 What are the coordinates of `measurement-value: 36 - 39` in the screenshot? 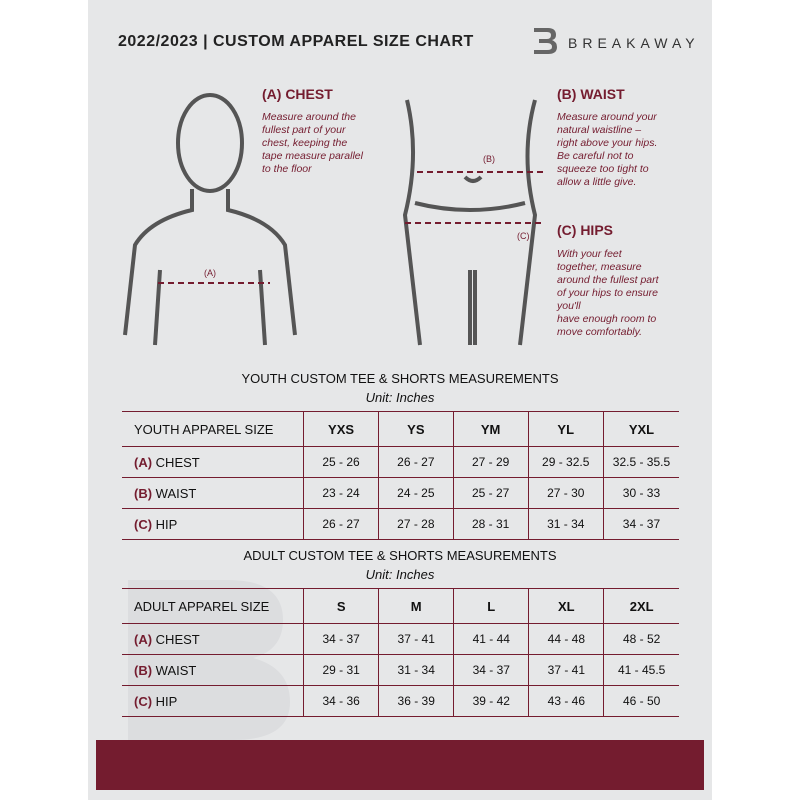 It's located at (416, 701).